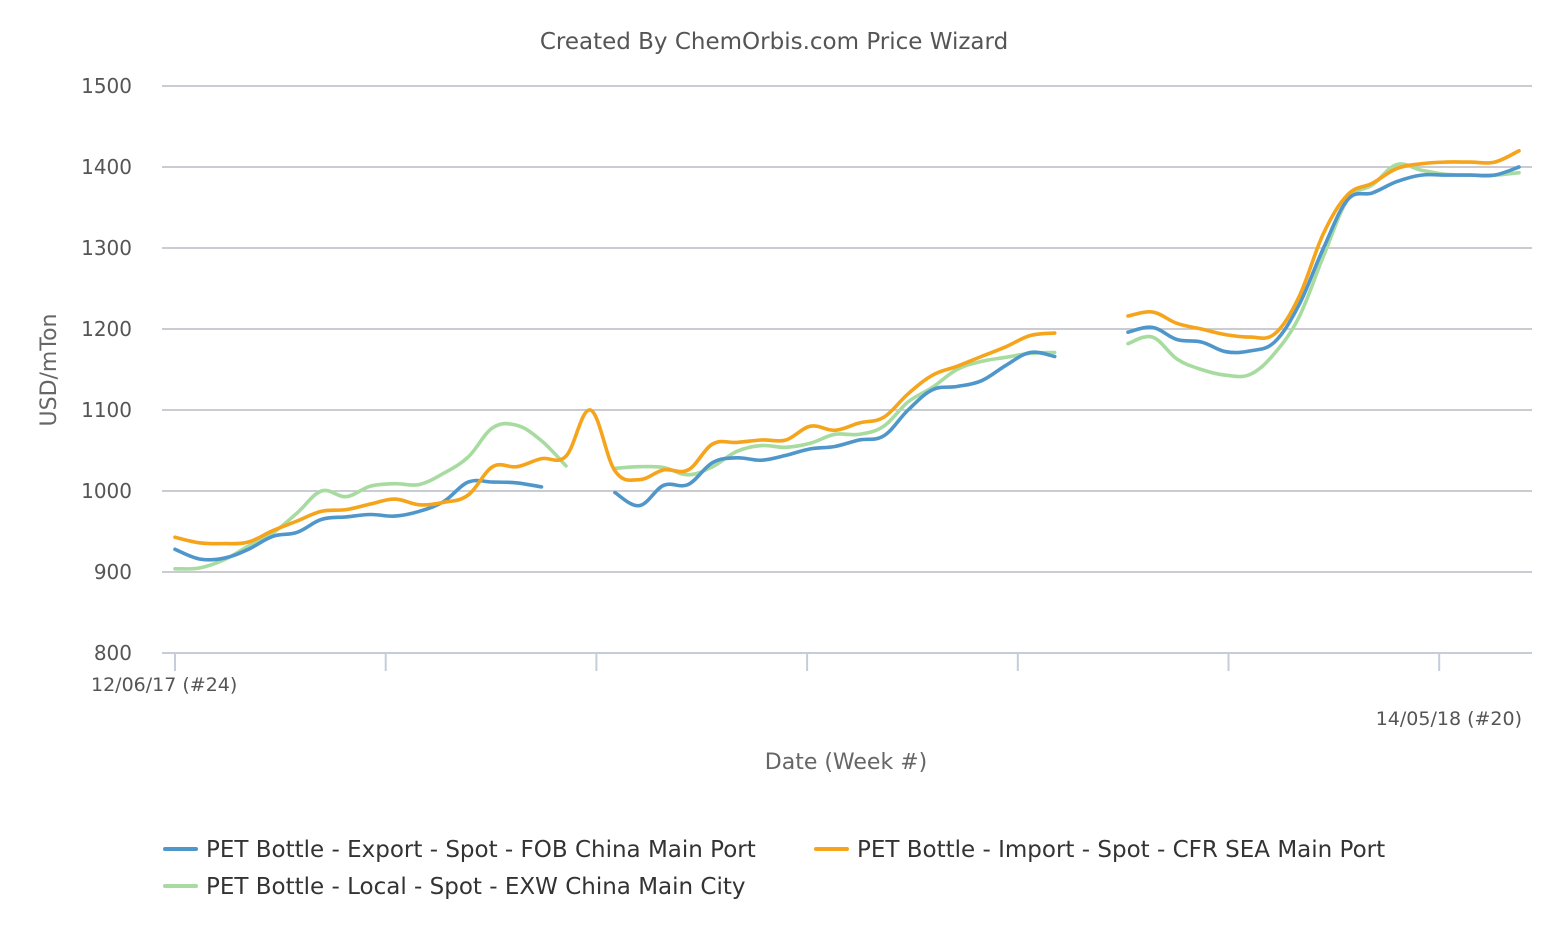  I want to click on y-tick-label-1100: 1100, so click(106, 410).